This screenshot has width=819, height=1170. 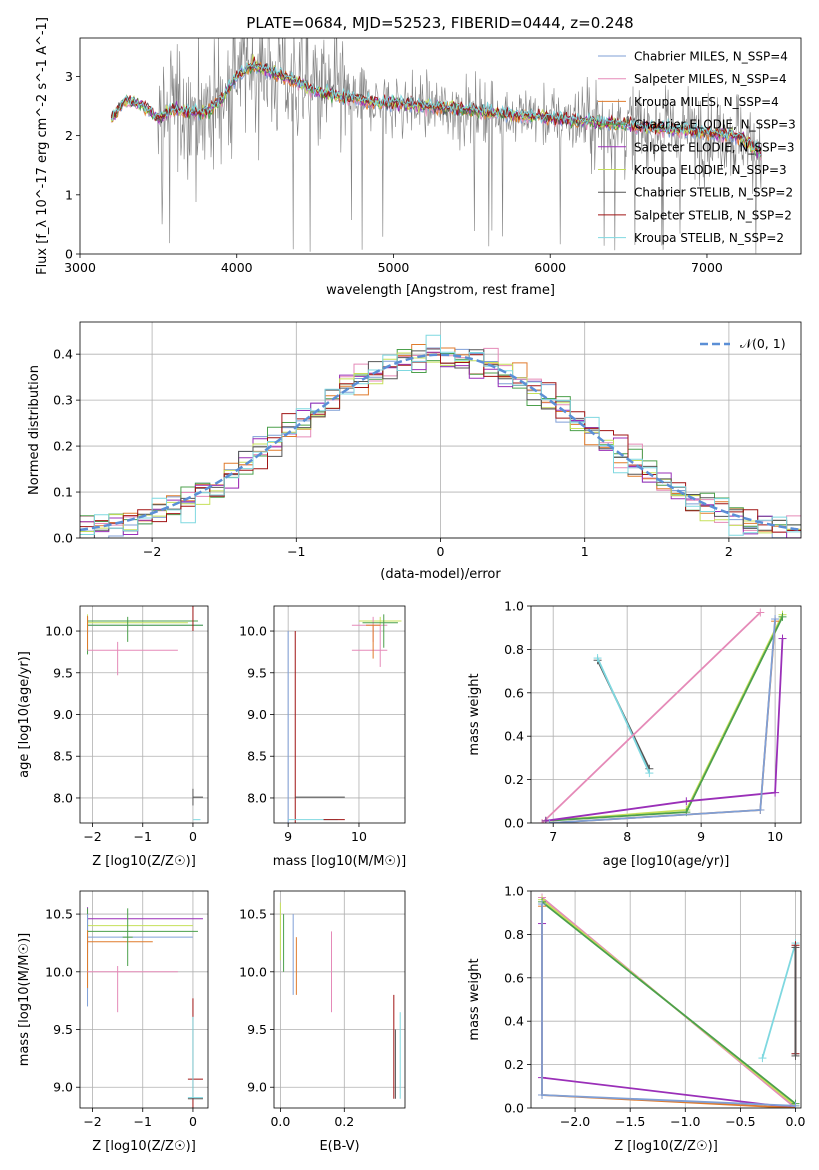 I want to click on legend-label: Chabrier ELODIE, N_SSP=3, so click(x=715, y=125).